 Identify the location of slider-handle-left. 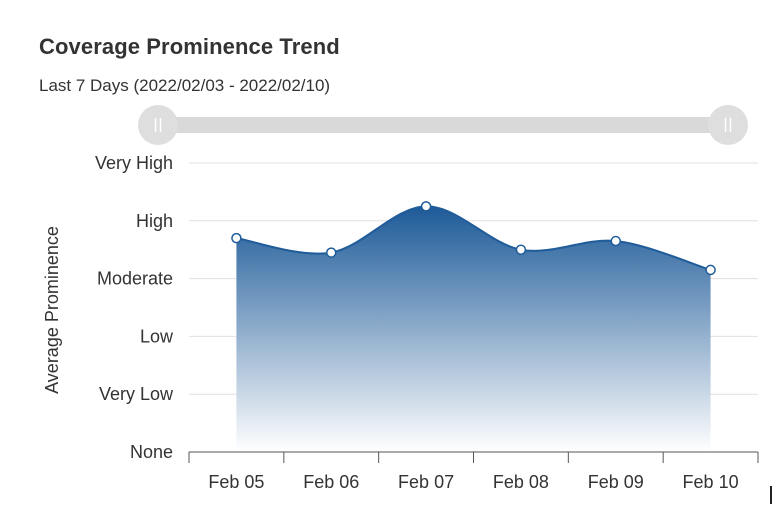
(158, 125).